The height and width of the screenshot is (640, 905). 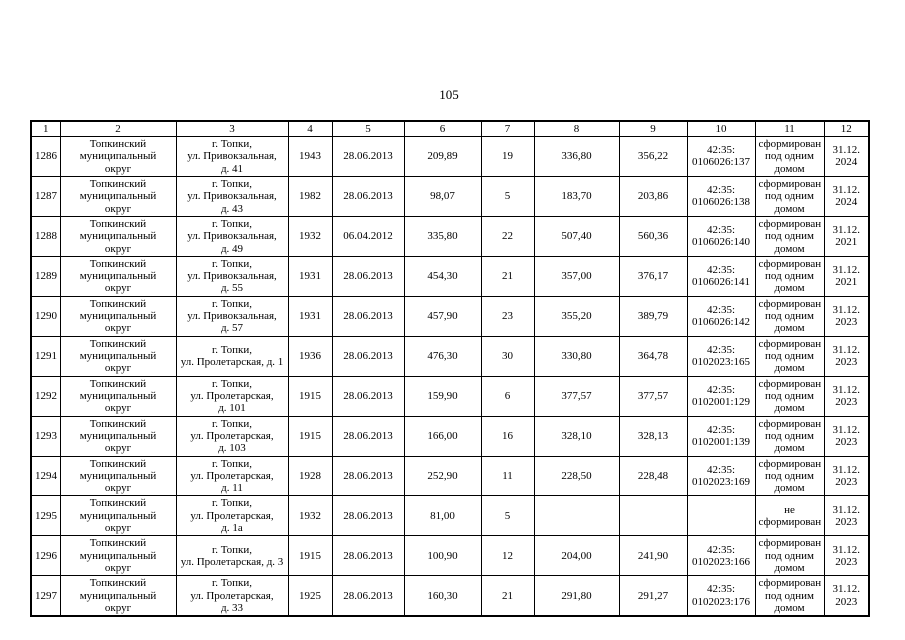 I want to click on table-cell: не сформирован, so click(x=789, y=516).